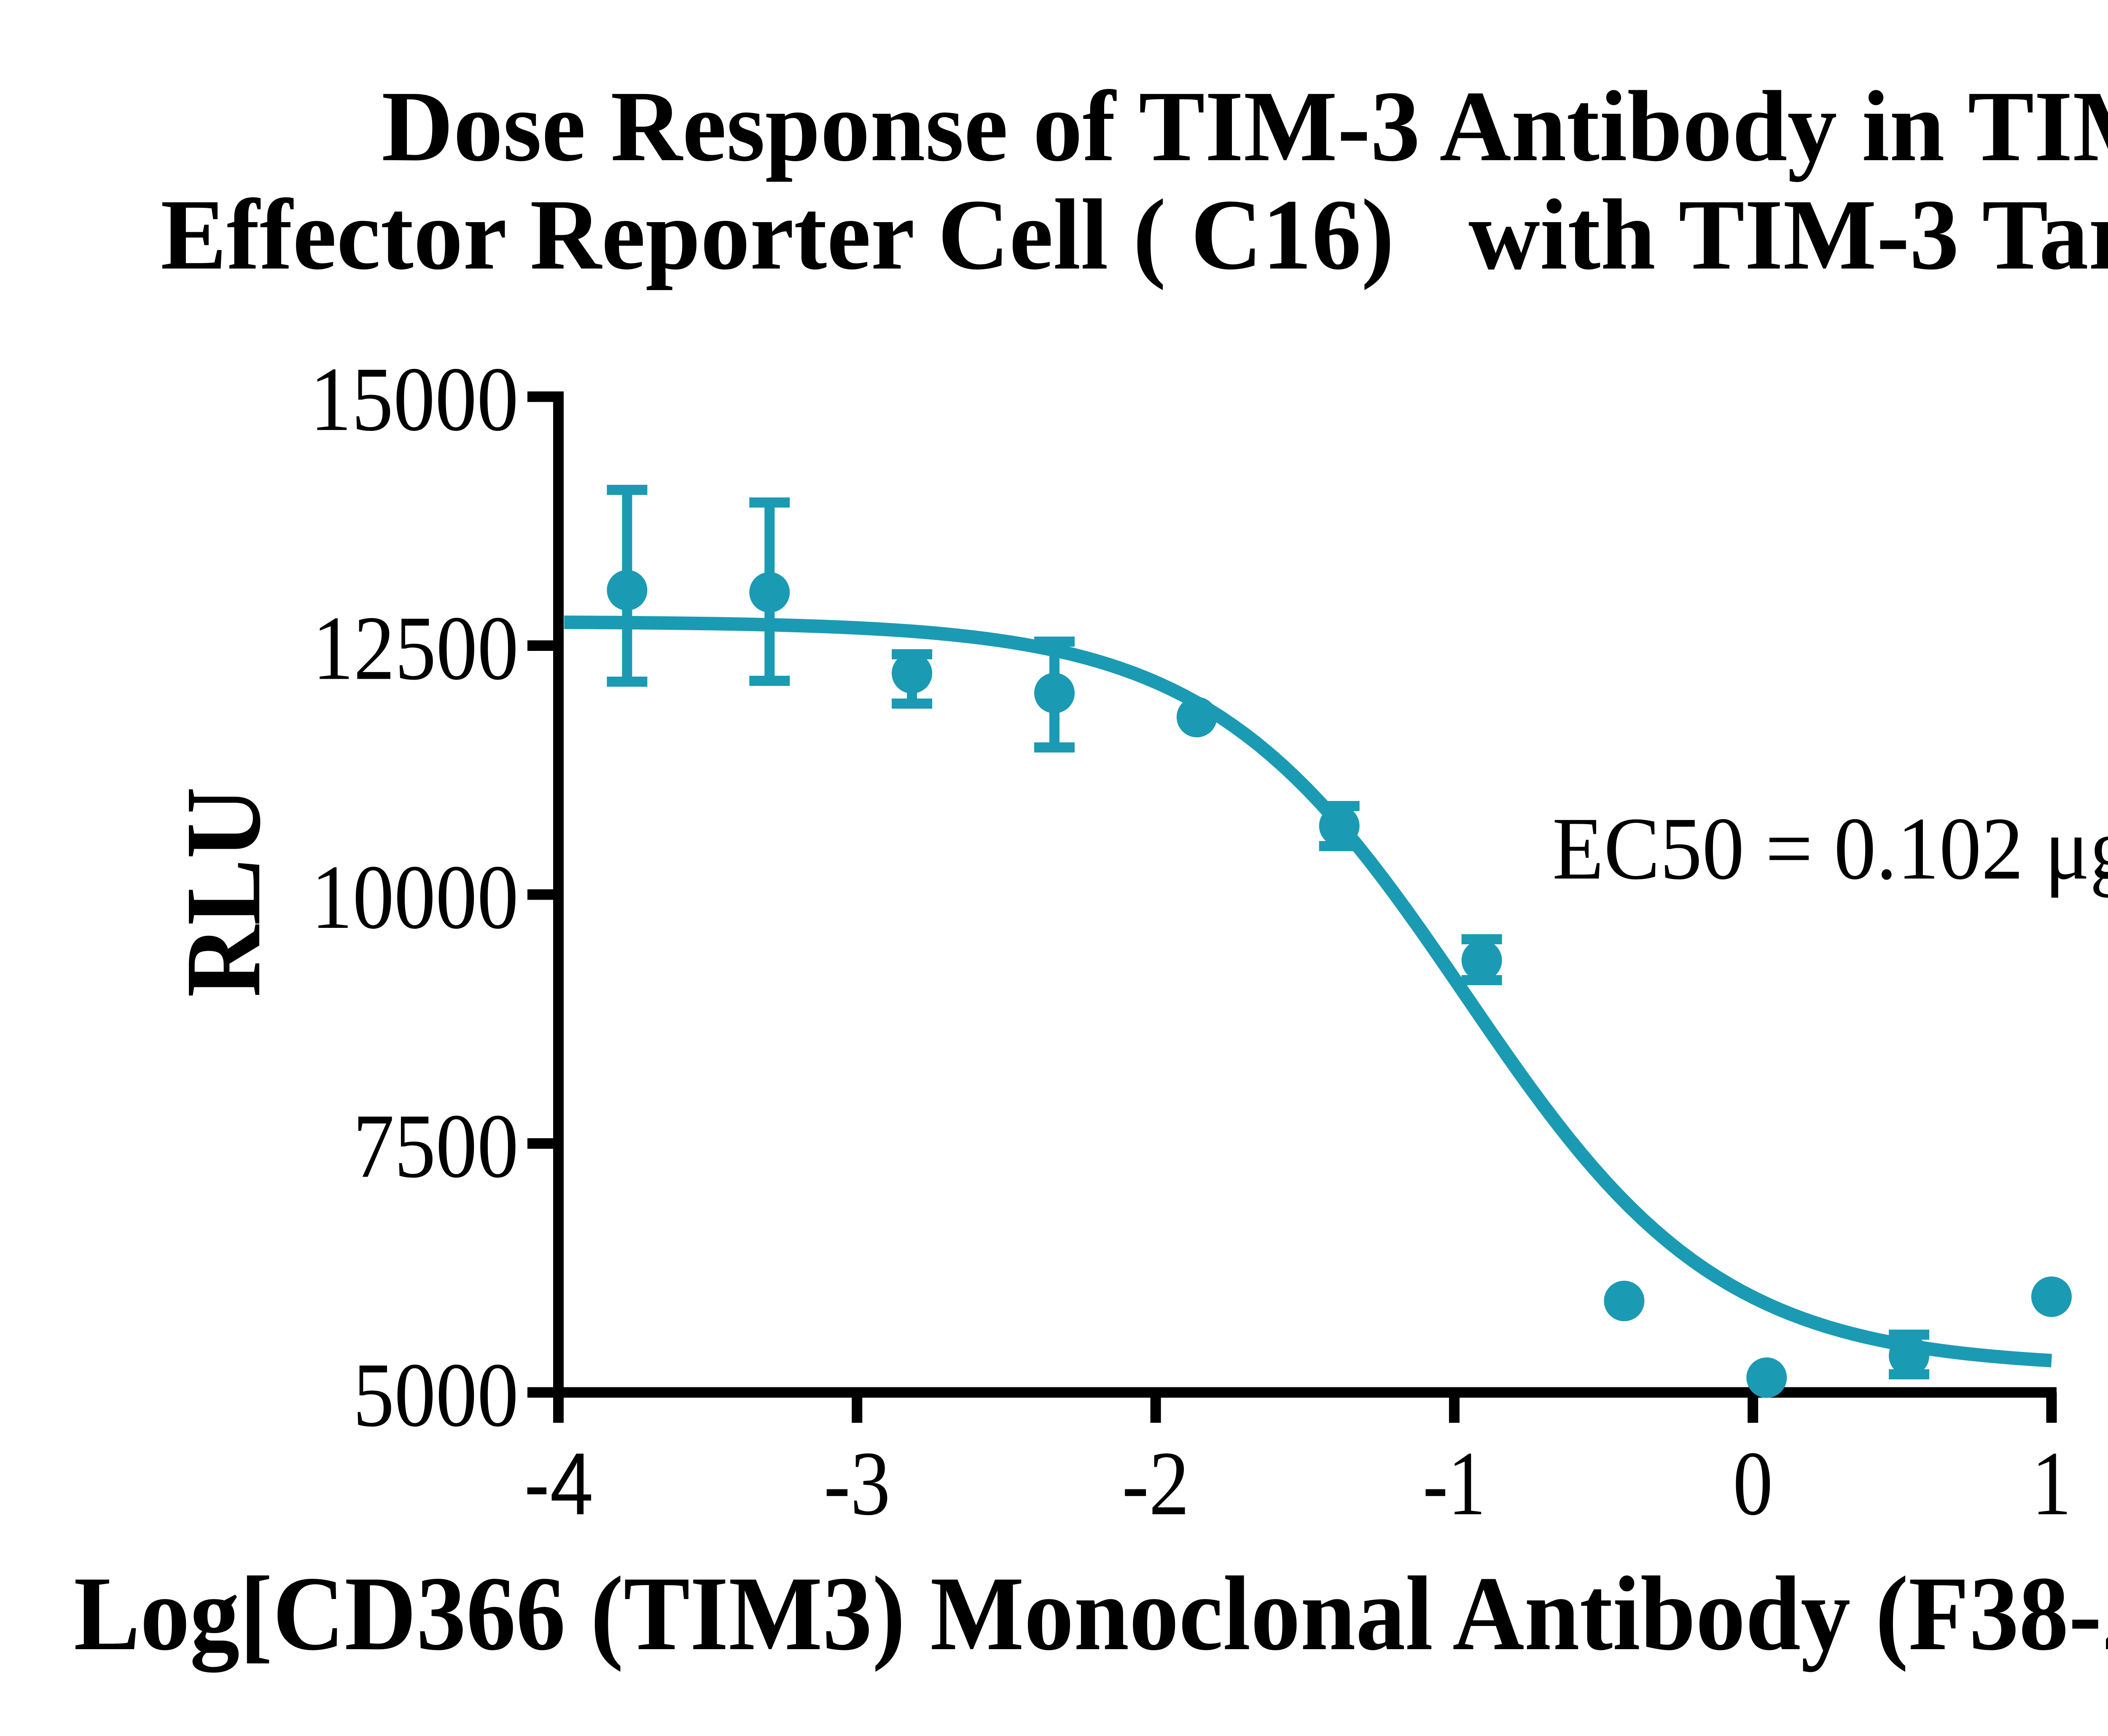 The image size is (2108, 1736). I want to click on svg-text:Dose Response of TIM-3 Antibod: Dose Response of TIM-3 Antibody in TIM-3, so click(1245, 126).